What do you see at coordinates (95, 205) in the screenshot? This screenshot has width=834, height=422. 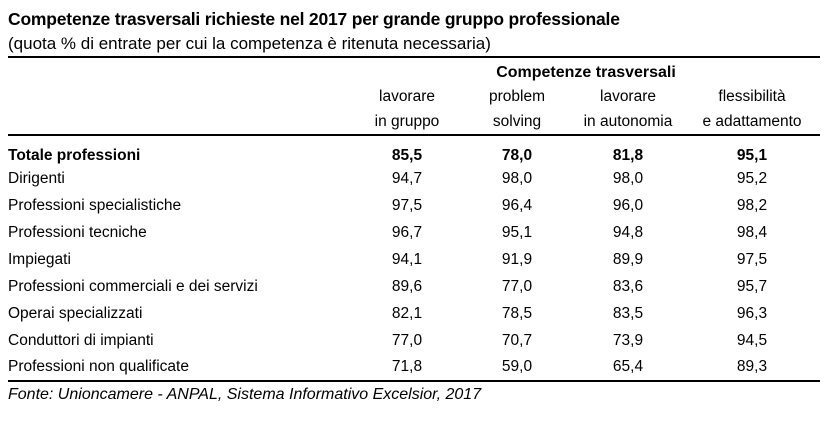 I see `row-label: Professioni specialistiche` at bounding box center [95, 205].